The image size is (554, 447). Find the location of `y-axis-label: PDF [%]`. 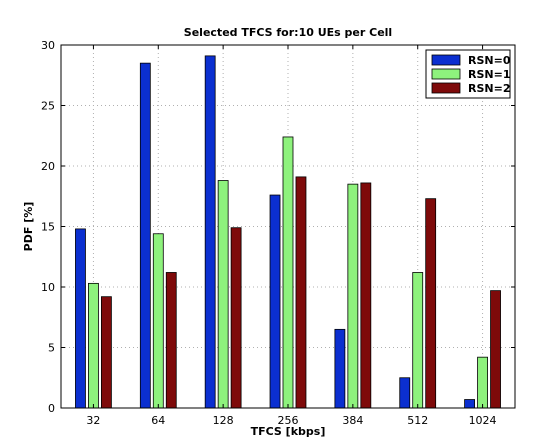

y-axis-label: PDF [%] is located at coordinates (28, 227).